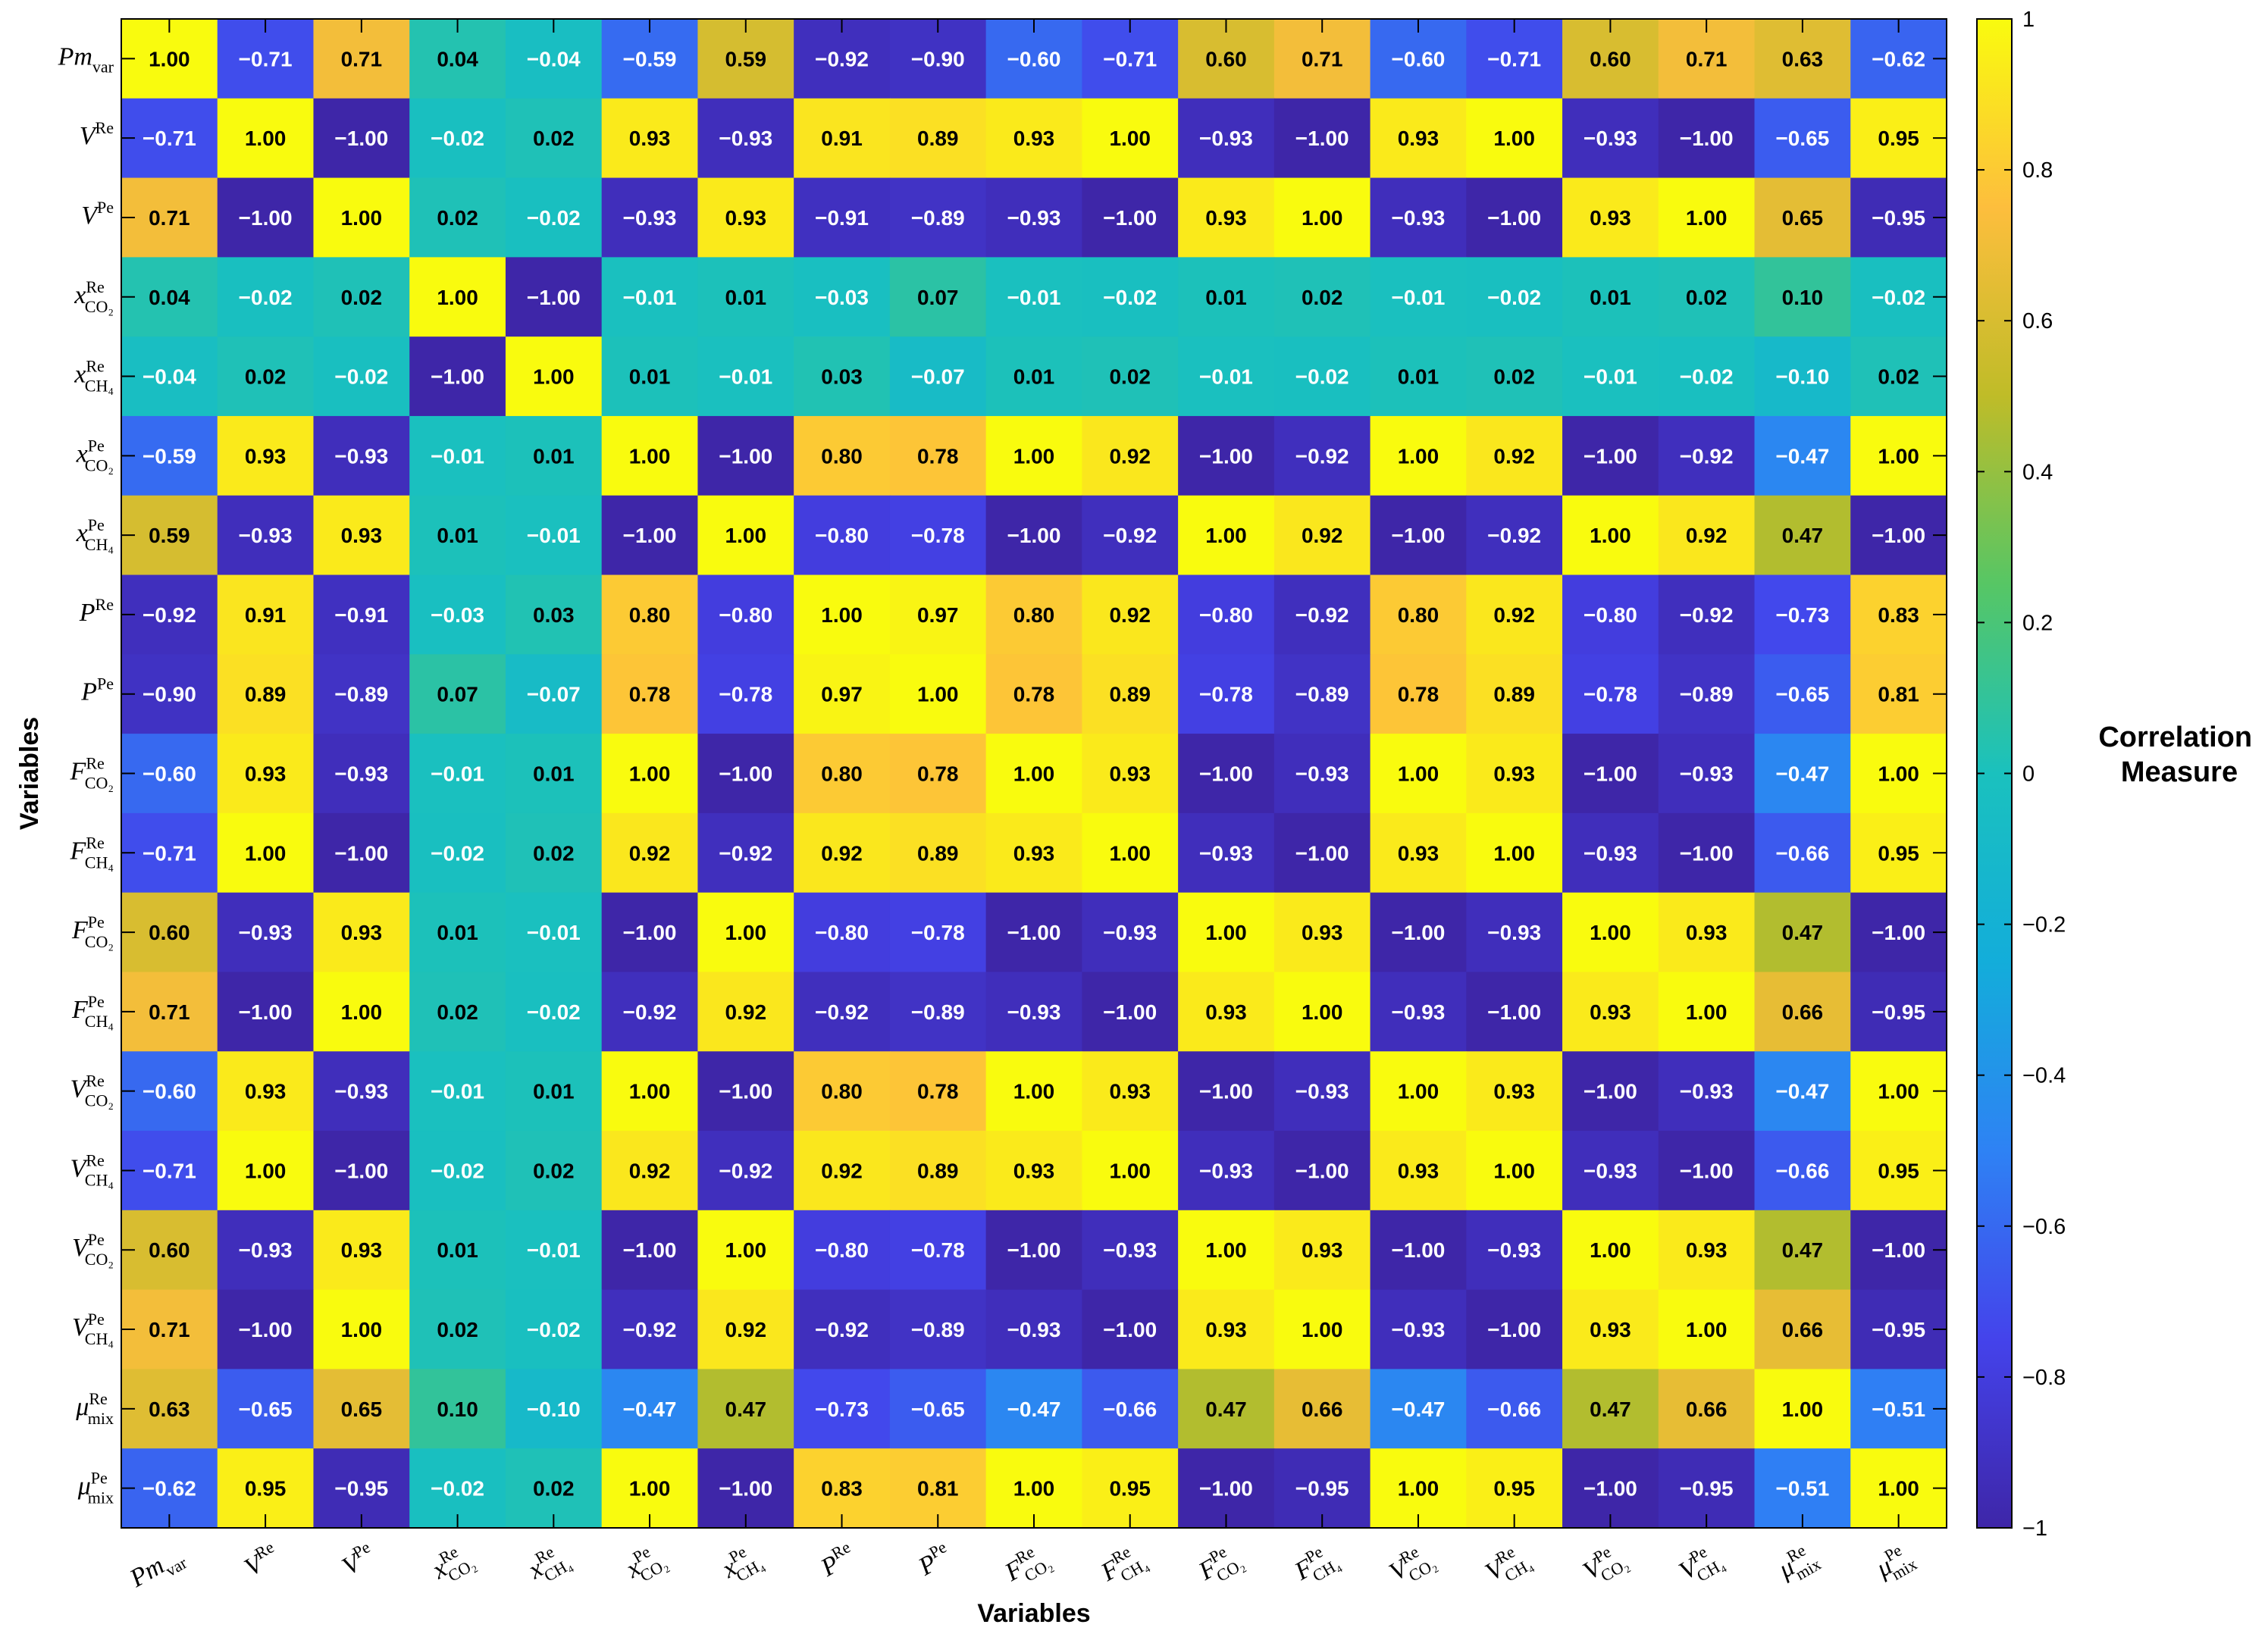 The width and height of the screenshot is (2268, 1637). What do you see at coordinates (938, 59) in the screenshot?
I see `cell-value-label: −0.90` at bounding box center [938, 59].